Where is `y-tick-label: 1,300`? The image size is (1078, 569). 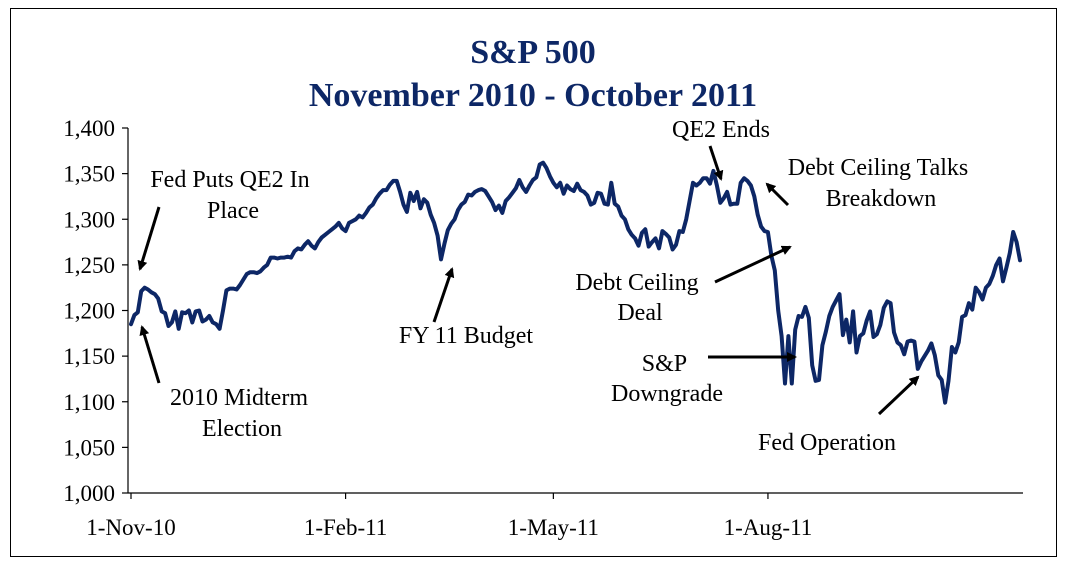 y-tick-label: 1,300 is located at coordinates (89, 219).